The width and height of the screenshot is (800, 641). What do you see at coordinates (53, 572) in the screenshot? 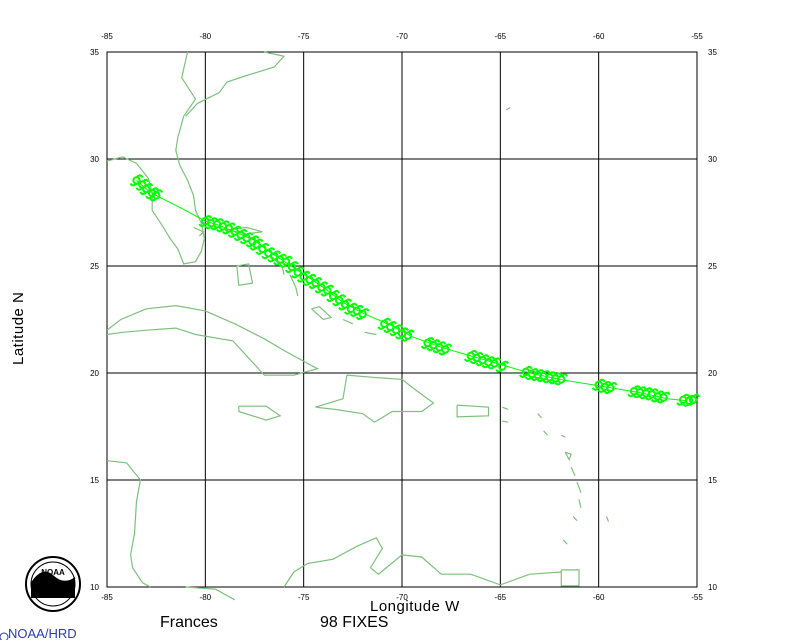
I see `logo-text: NOAA` at bounding box center [53, 572].